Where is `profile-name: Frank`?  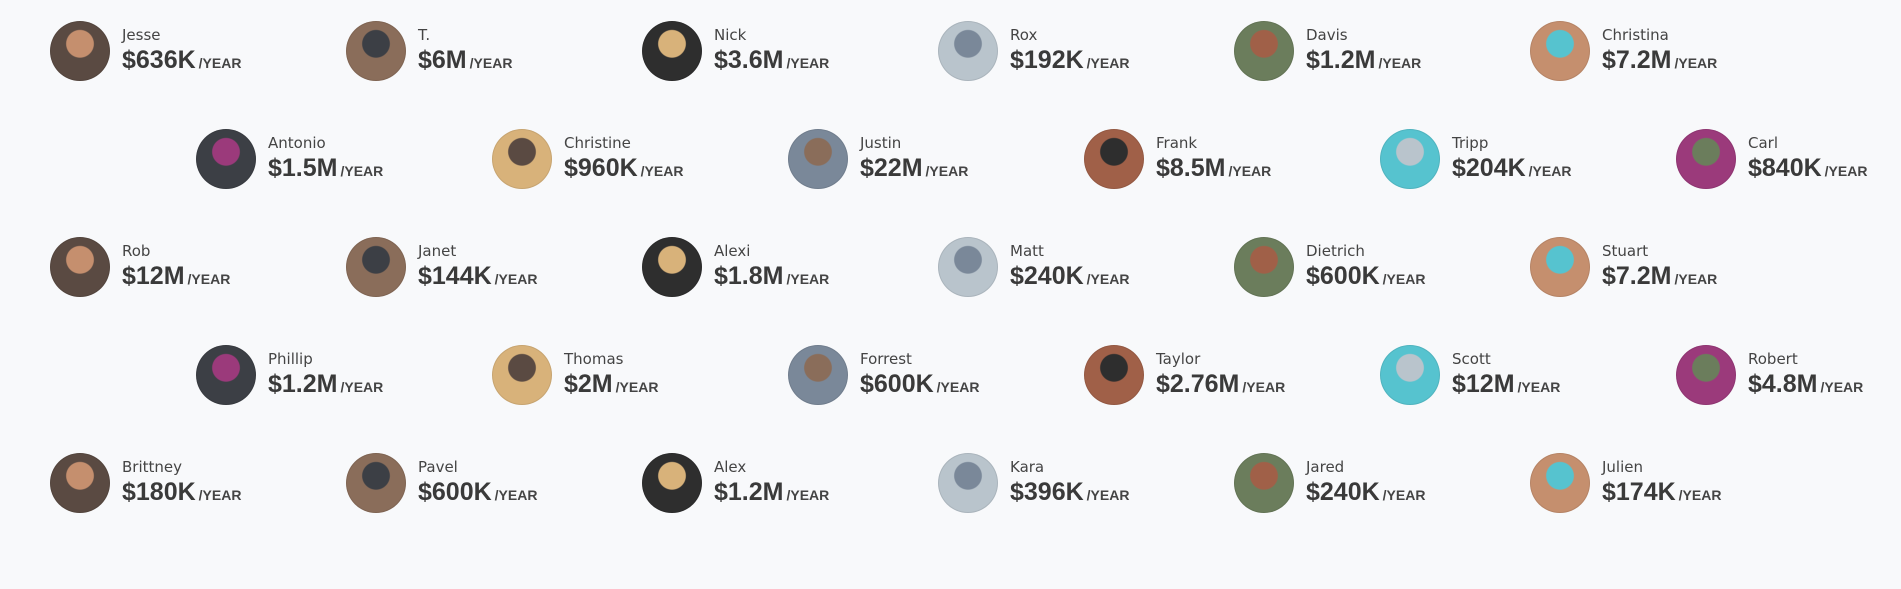 profile-name: Frank is located at coordinates (1177, 142).